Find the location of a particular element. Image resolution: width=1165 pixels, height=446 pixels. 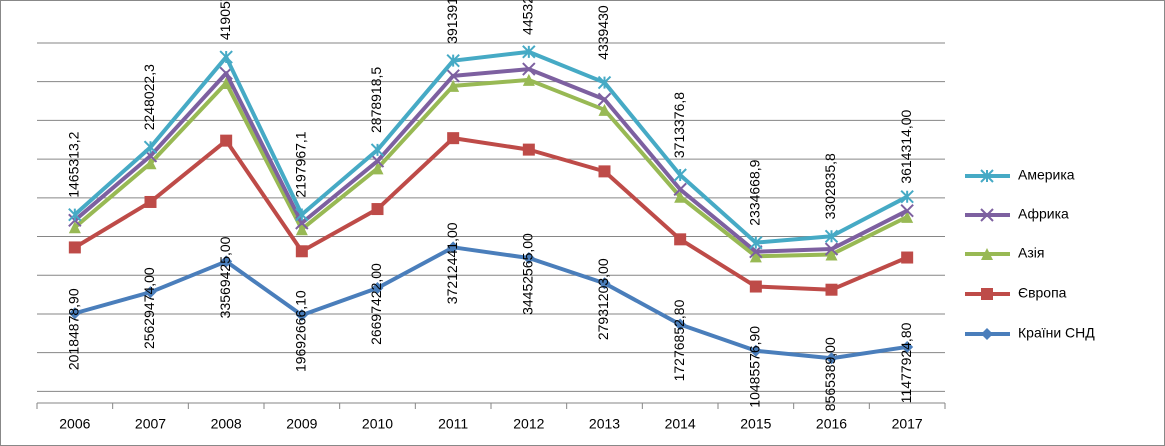

x-tick-label: 2006 is located at coordinates (74, 424).